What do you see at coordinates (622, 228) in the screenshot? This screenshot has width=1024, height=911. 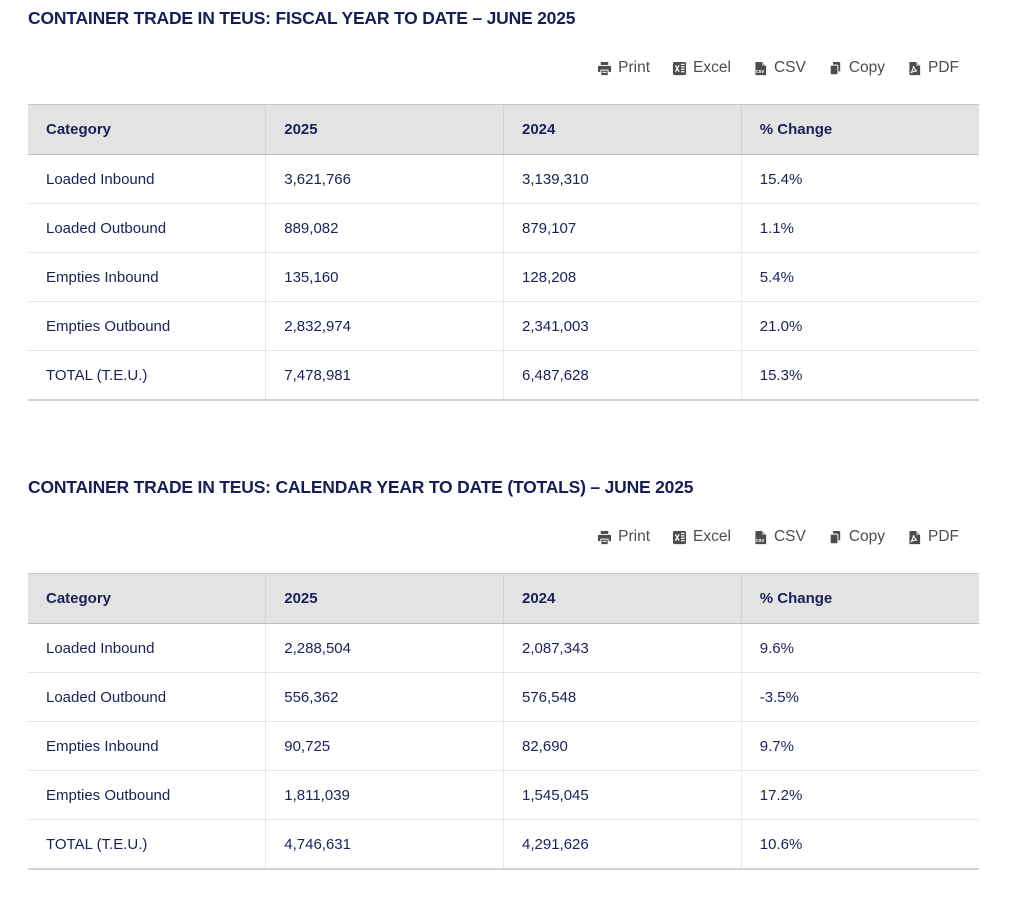 I see `value-cell: 879,107` at bounding box center [622, 228].